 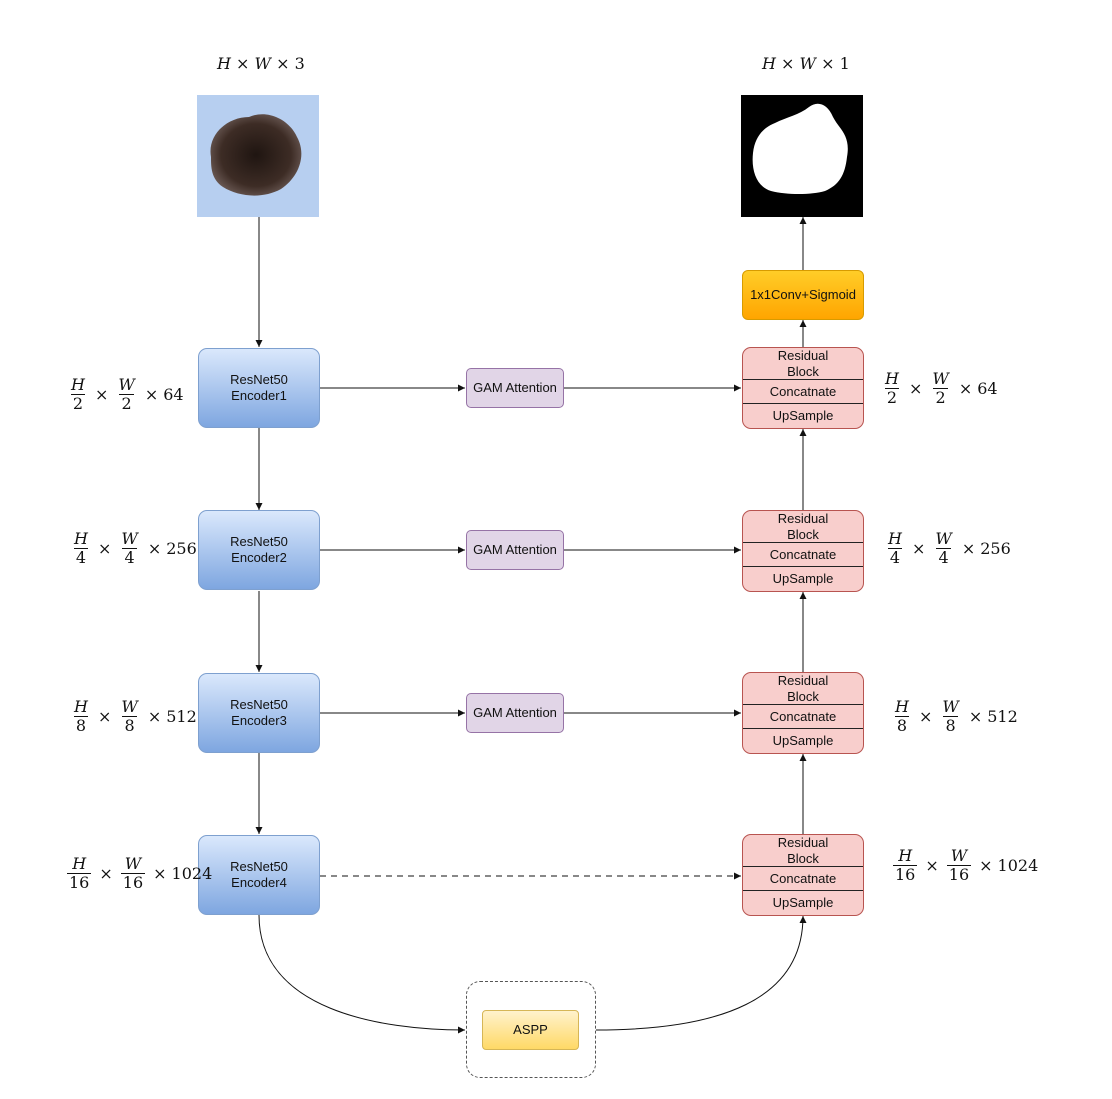 I want to click on fraction-denominator: 8, so click(x=950, y=725).